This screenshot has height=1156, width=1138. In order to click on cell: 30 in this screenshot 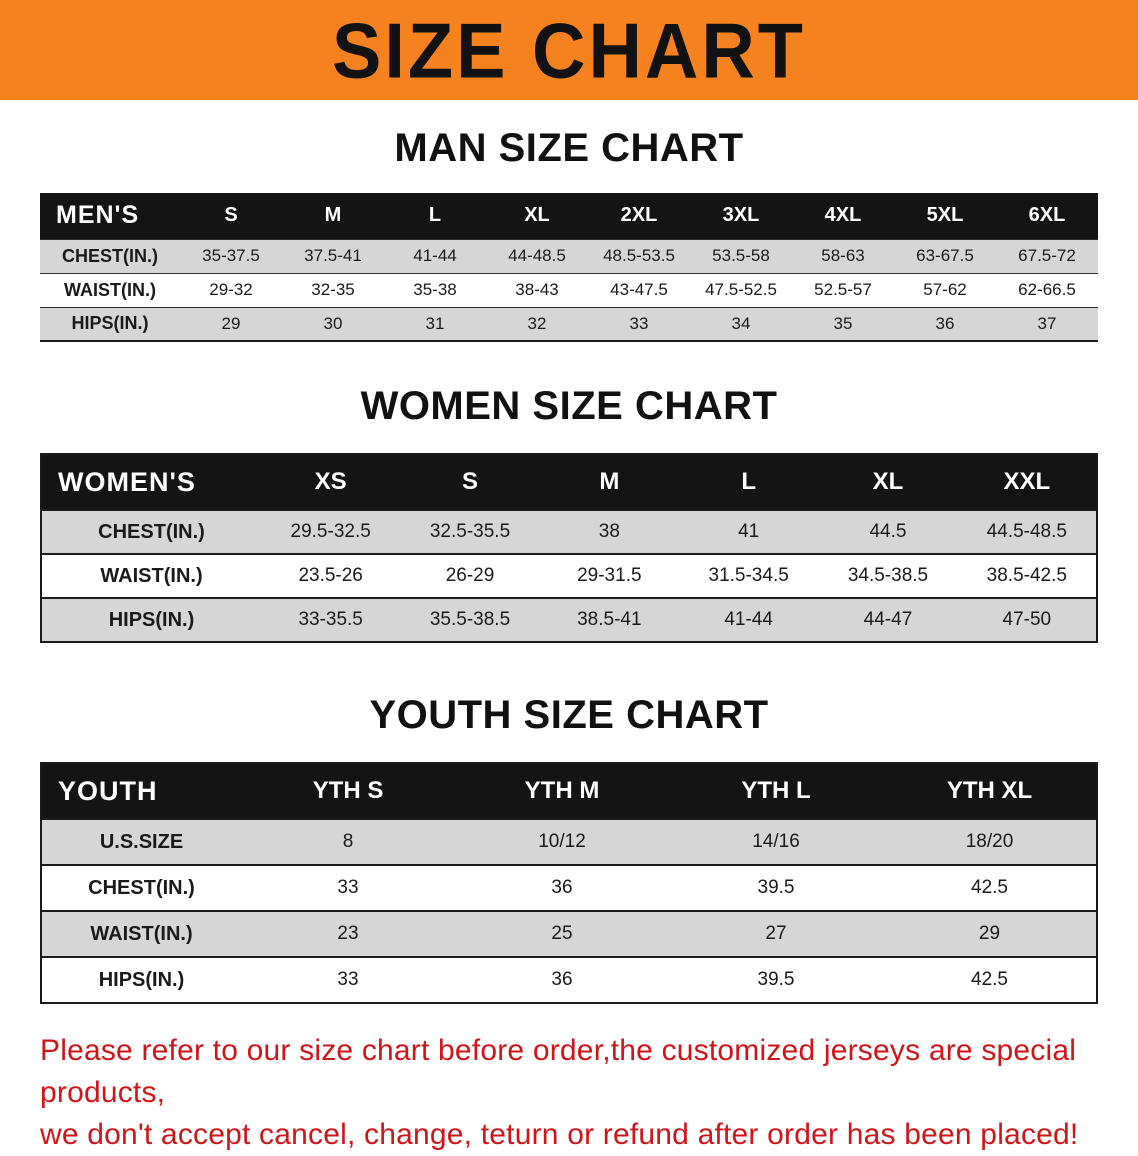, I will do `click(333, 323)`.